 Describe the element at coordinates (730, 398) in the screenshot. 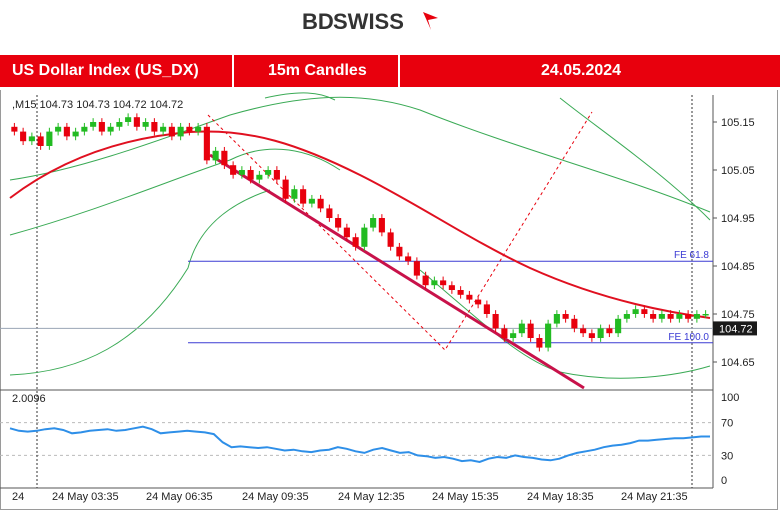

I see `osc-tick-label: 100` at that location.